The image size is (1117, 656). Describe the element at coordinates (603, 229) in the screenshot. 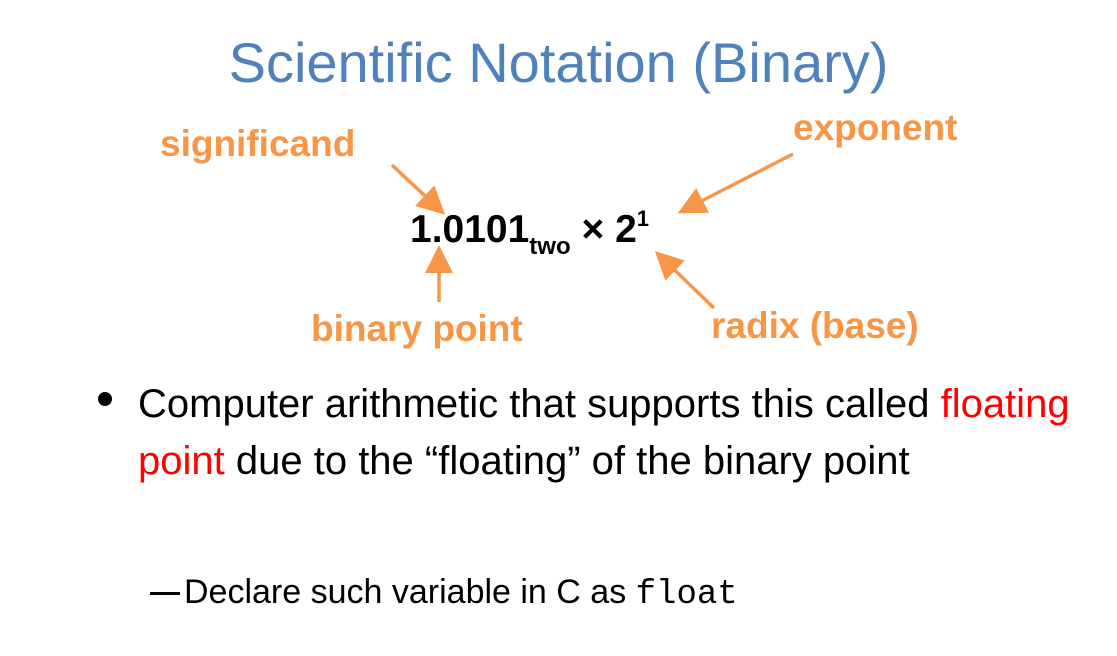

I see `formula-times-radix: × 2` at that location.